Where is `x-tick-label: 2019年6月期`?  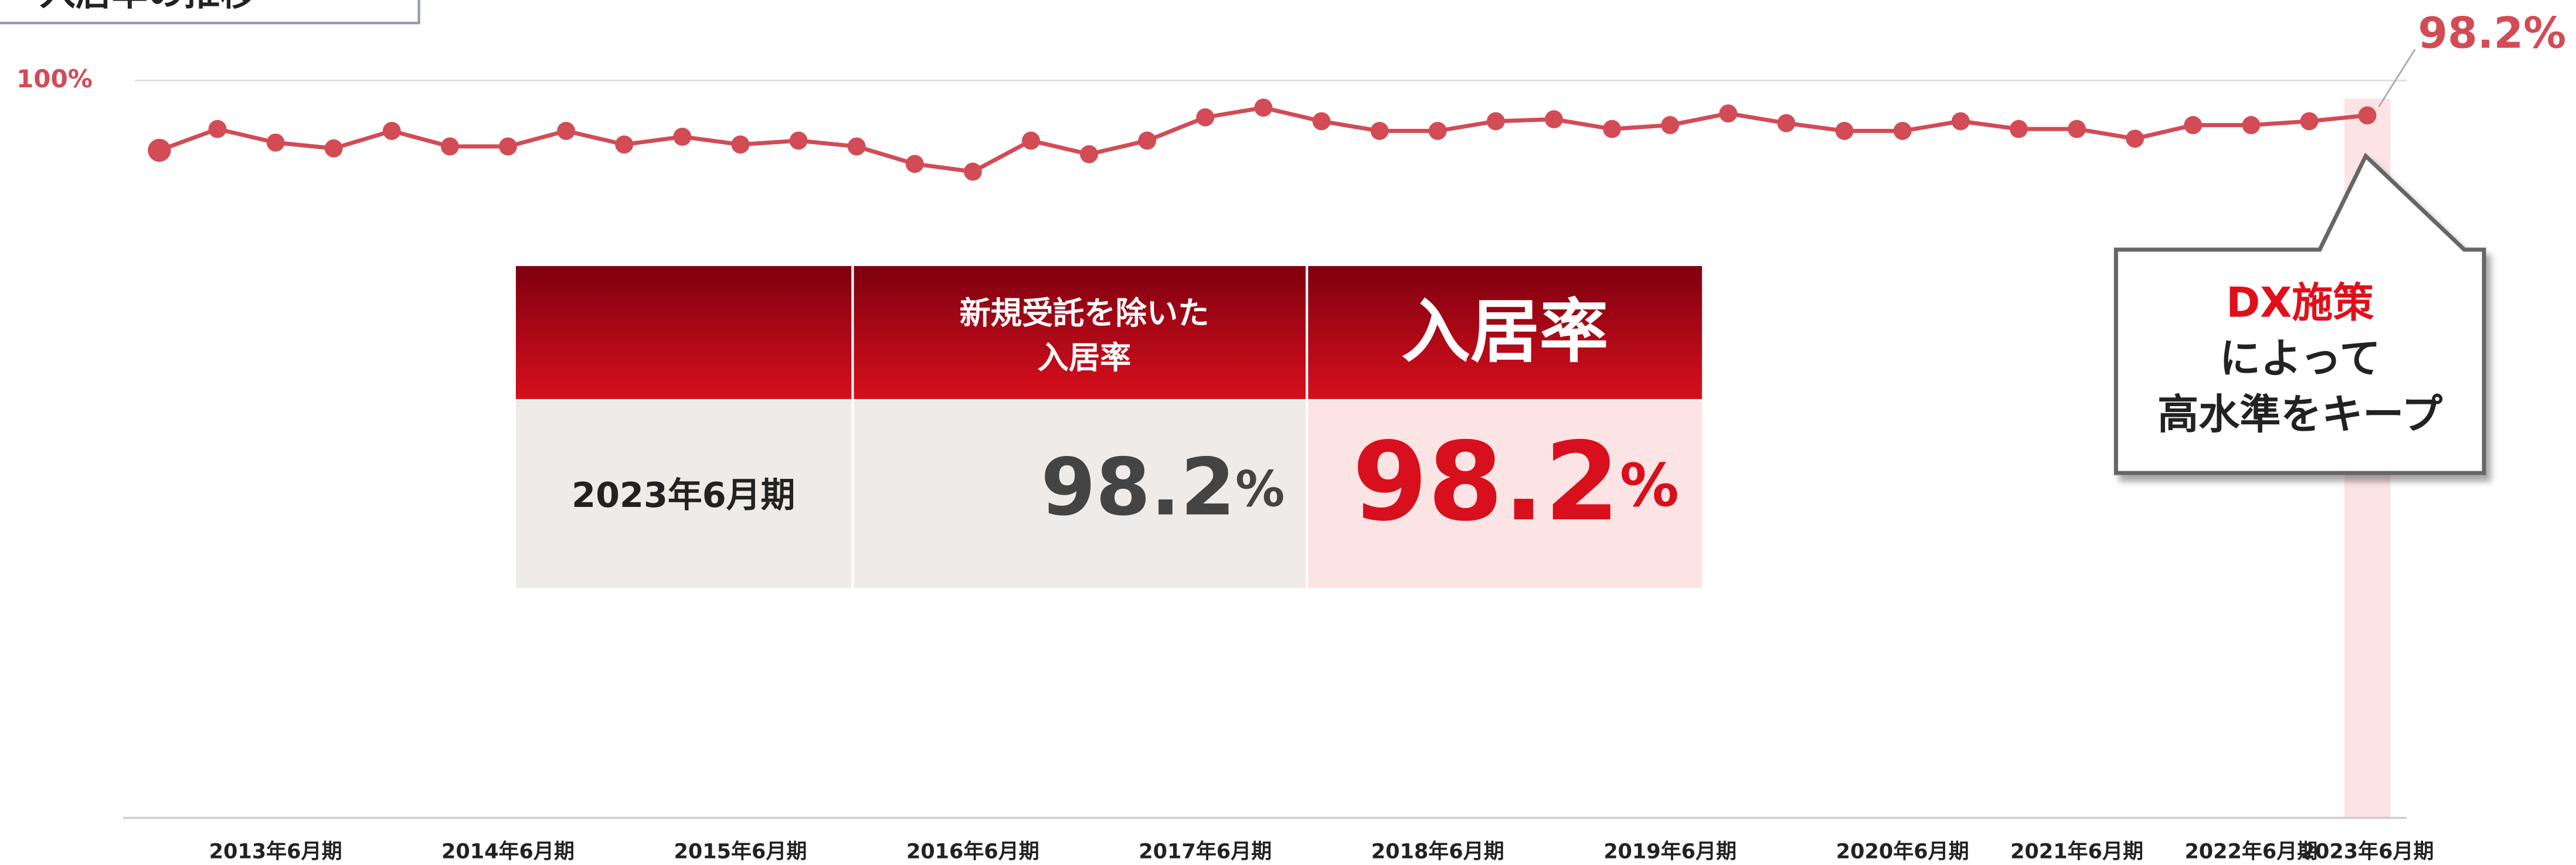
x-tick-label: 2019年6月期 is located at coordinates (1670, 851).